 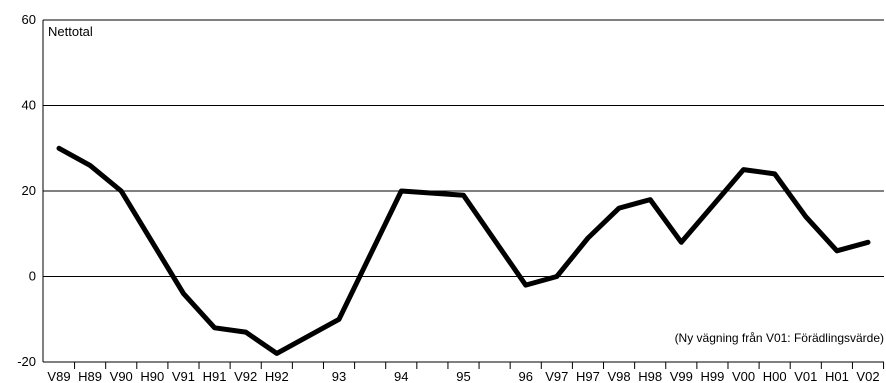 What do you see at coordinates (29, 190) in the screenshot?
I see `y-tick-label: 20` at bounding box center [29, 190].